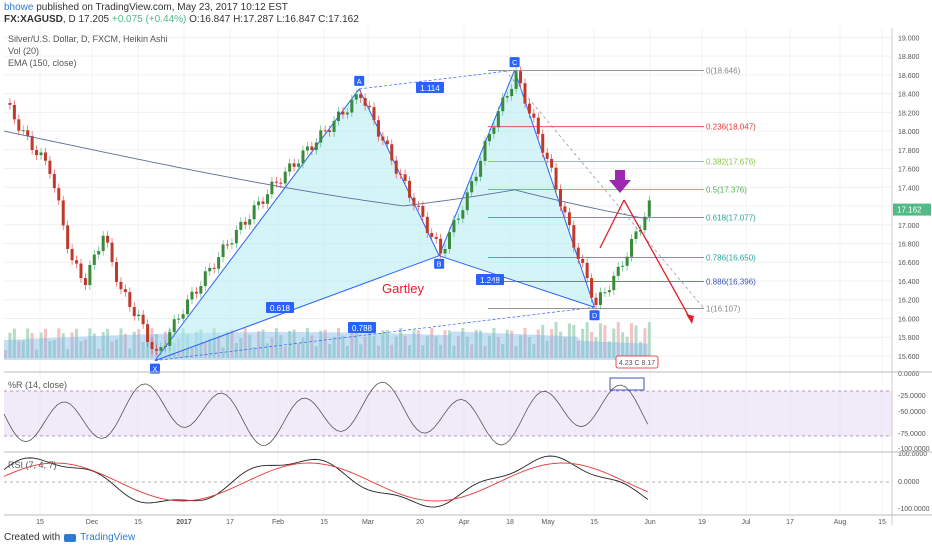  I want to click on ema-line, so click(325, 175).